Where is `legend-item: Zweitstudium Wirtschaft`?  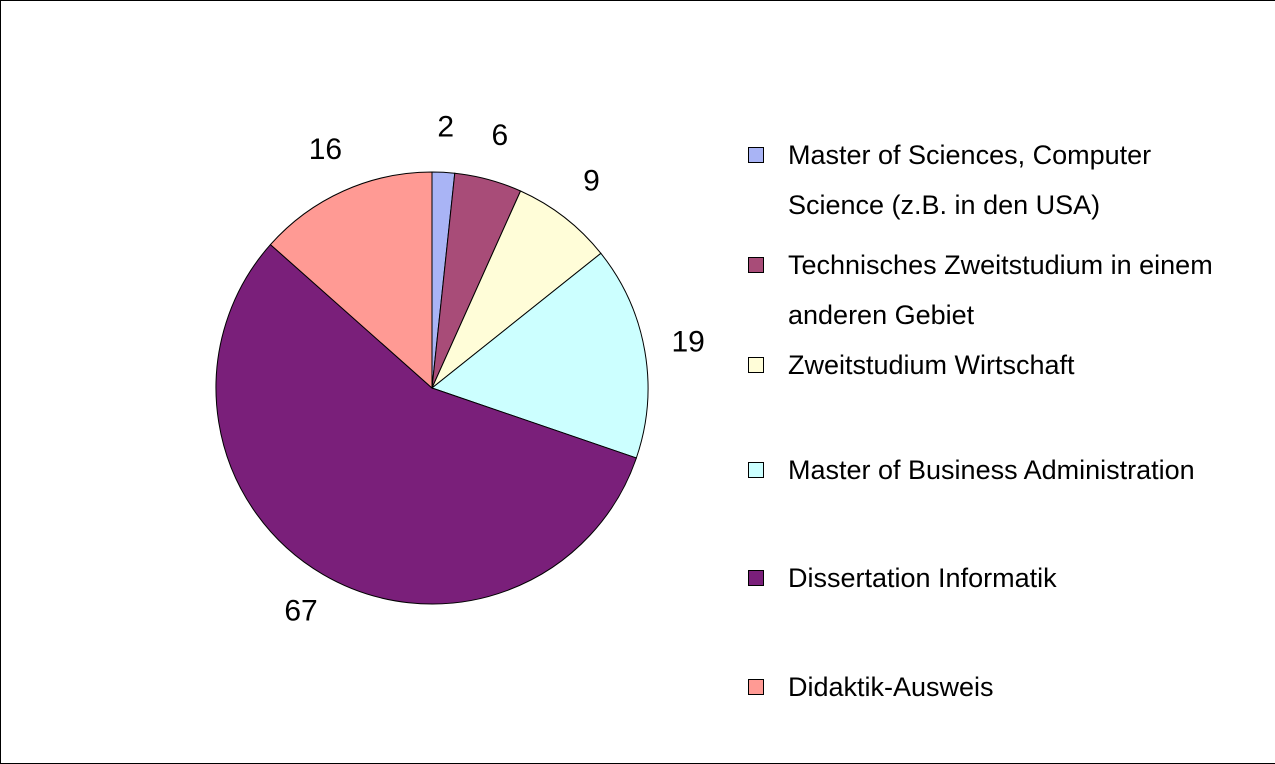 legend-item: Zweitstudium Wirtschaft is located at coordinates (998, 365).